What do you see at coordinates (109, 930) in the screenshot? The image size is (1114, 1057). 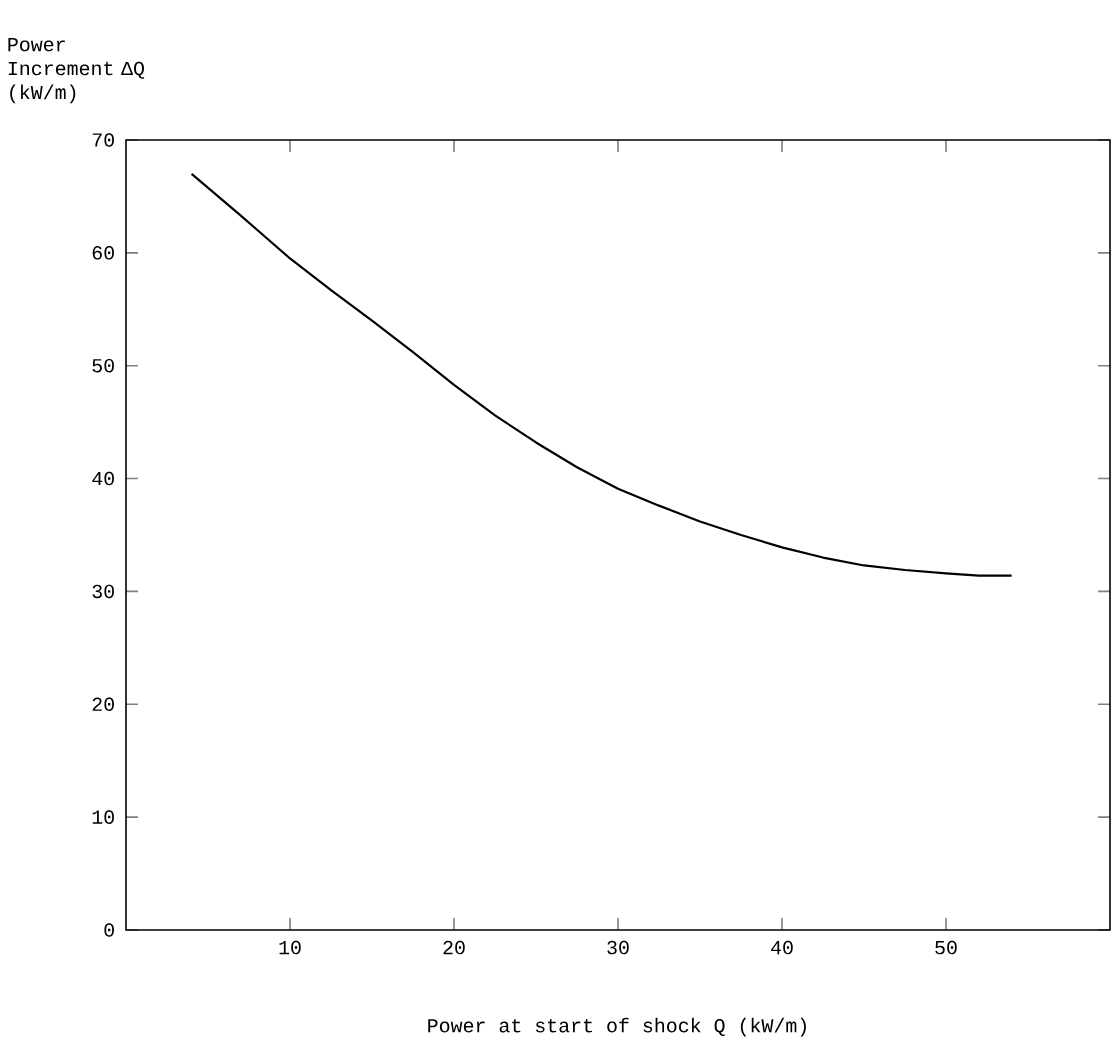 I see `y-tick-label: 0` at bounding box center [109, 930].